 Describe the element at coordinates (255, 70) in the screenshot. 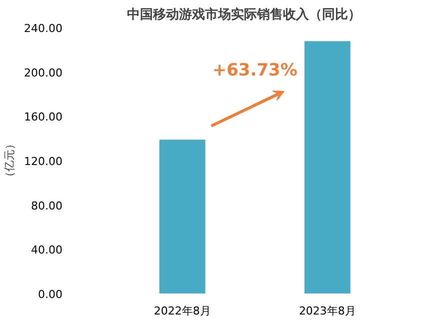

I see `annotation: +63.73%` at that location.